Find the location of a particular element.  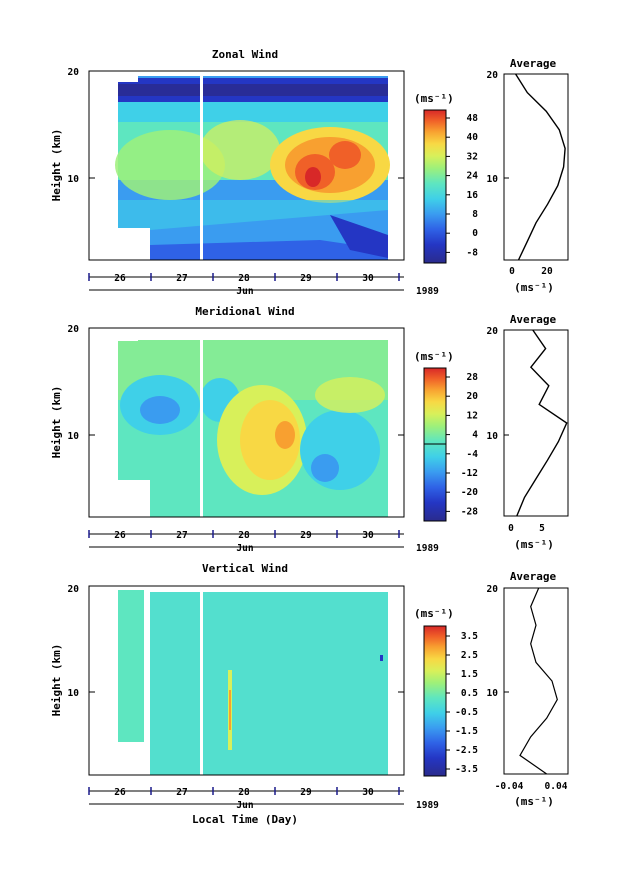

profile-xtick-0-meridional: 0 is located at coordinates (511, 528).